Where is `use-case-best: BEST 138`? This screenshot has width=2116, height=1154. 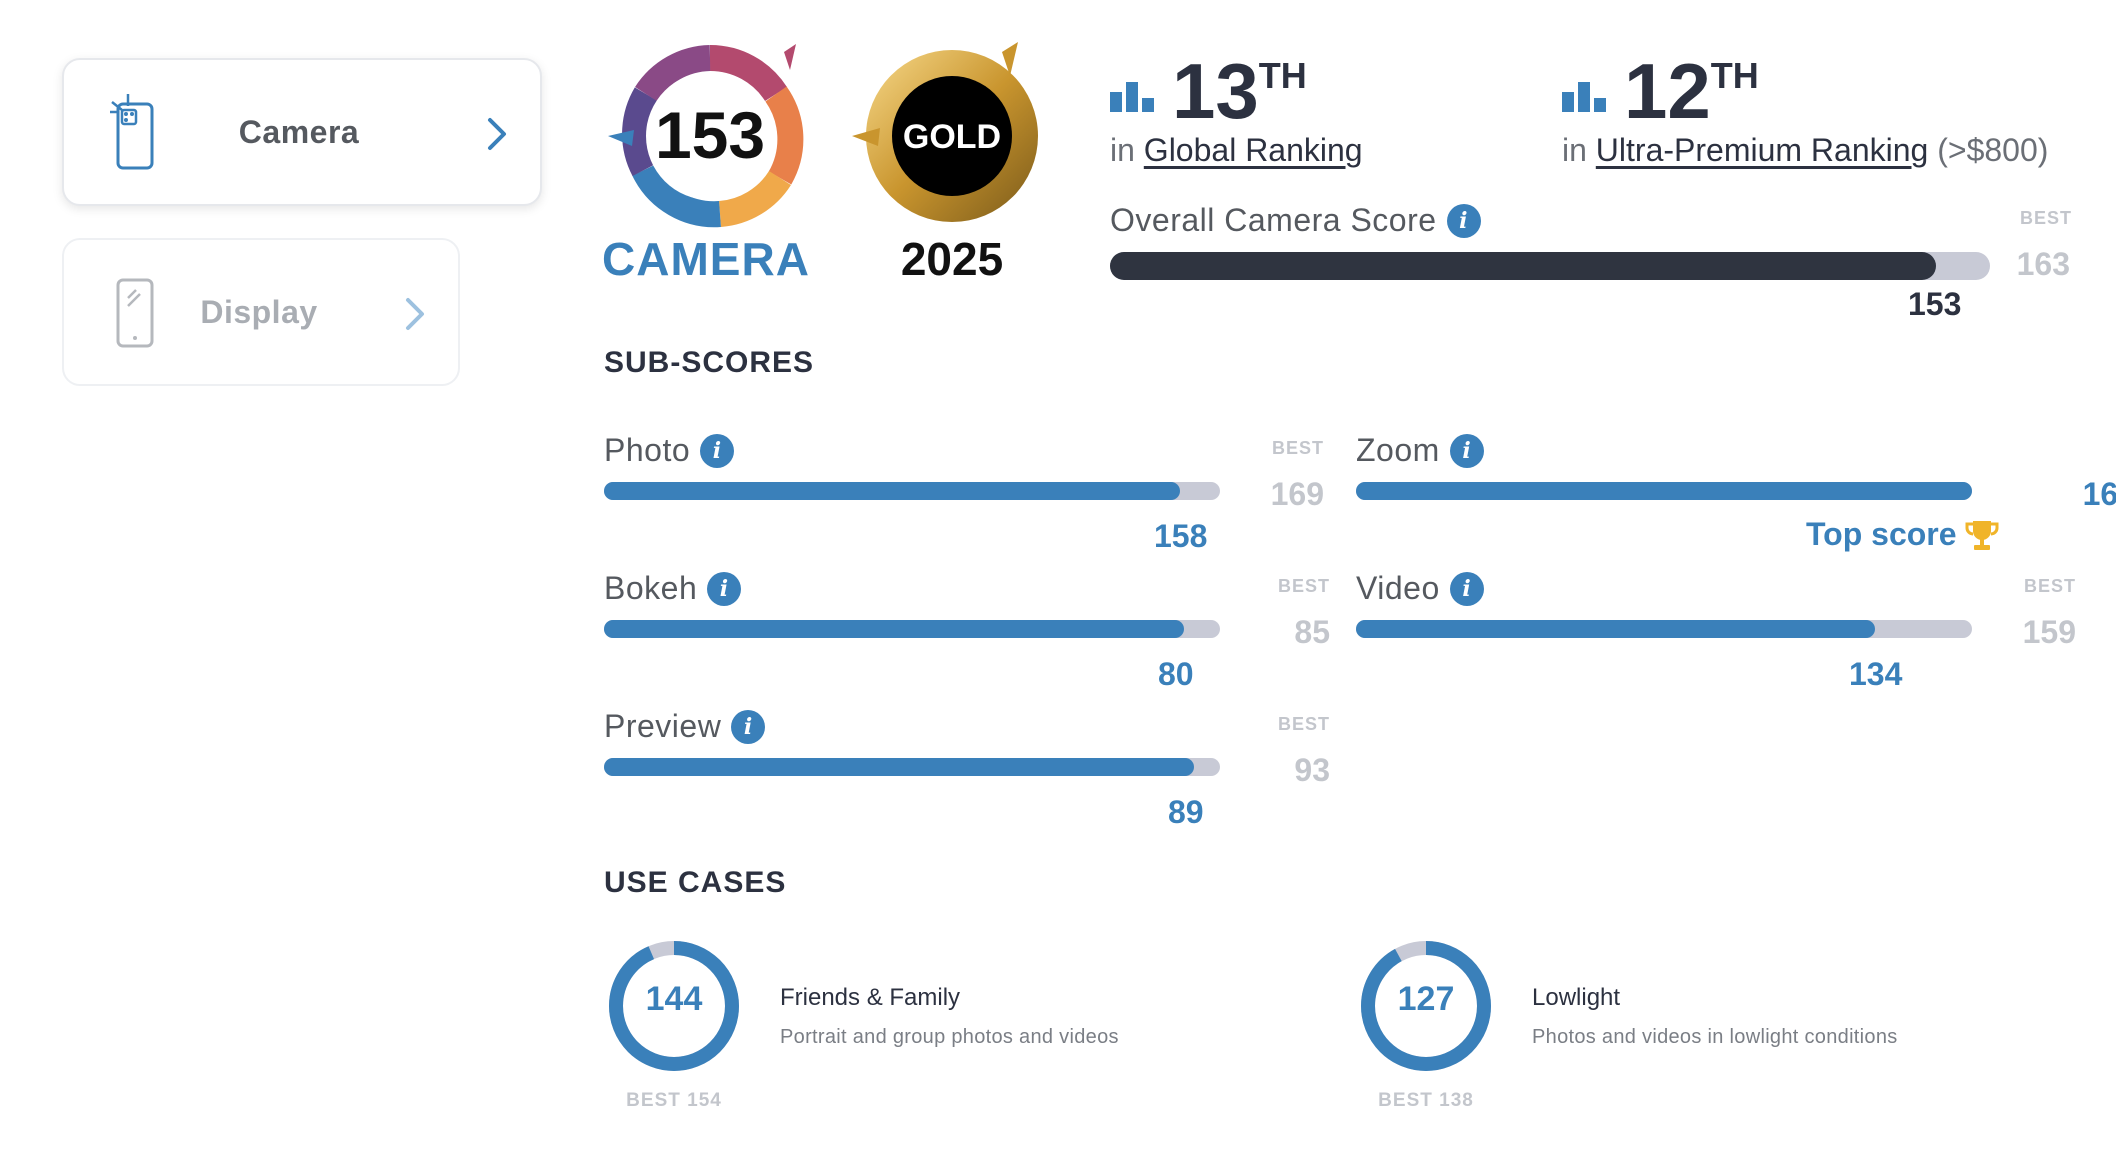
use-case-best: BEST 138 is located at coordinates (1426, 1100).